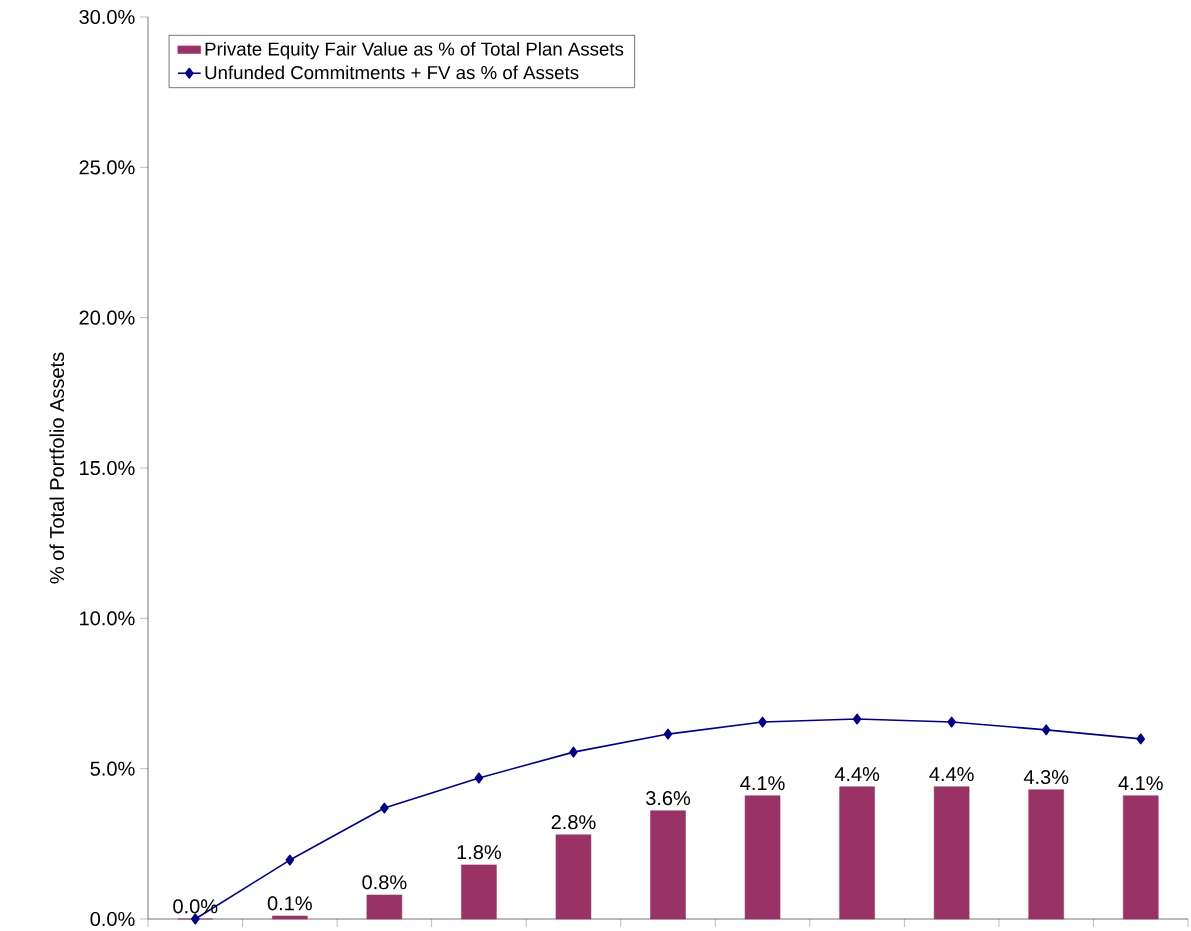 The width and height of the screenshot is (1191, 931). I want to click on data-label: 0.8%, so click(384, 882).